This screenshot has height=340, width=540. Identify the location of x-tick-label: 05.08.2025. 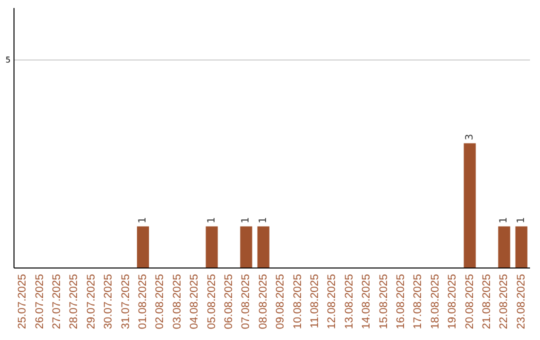
(212, 302).